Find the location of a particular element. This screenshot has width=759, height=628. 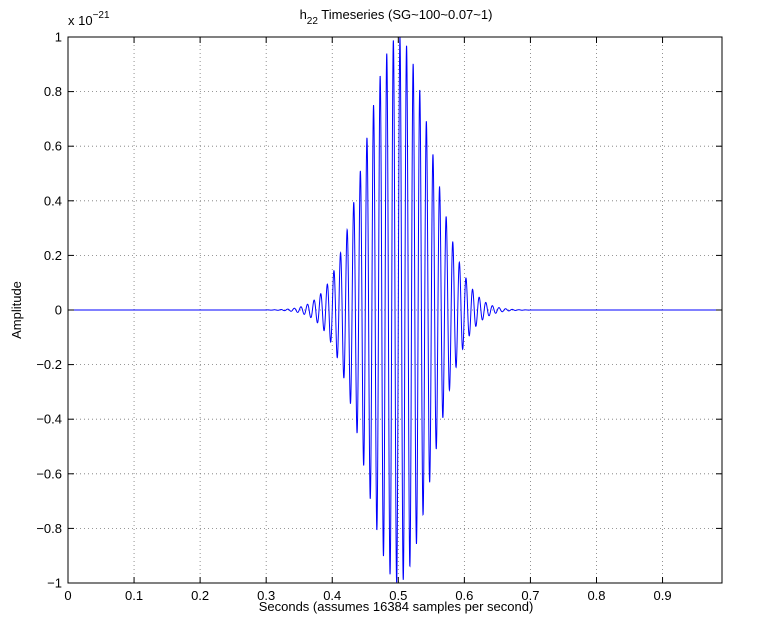

y-tick-label: 1 is located at coordinates (58, 37).